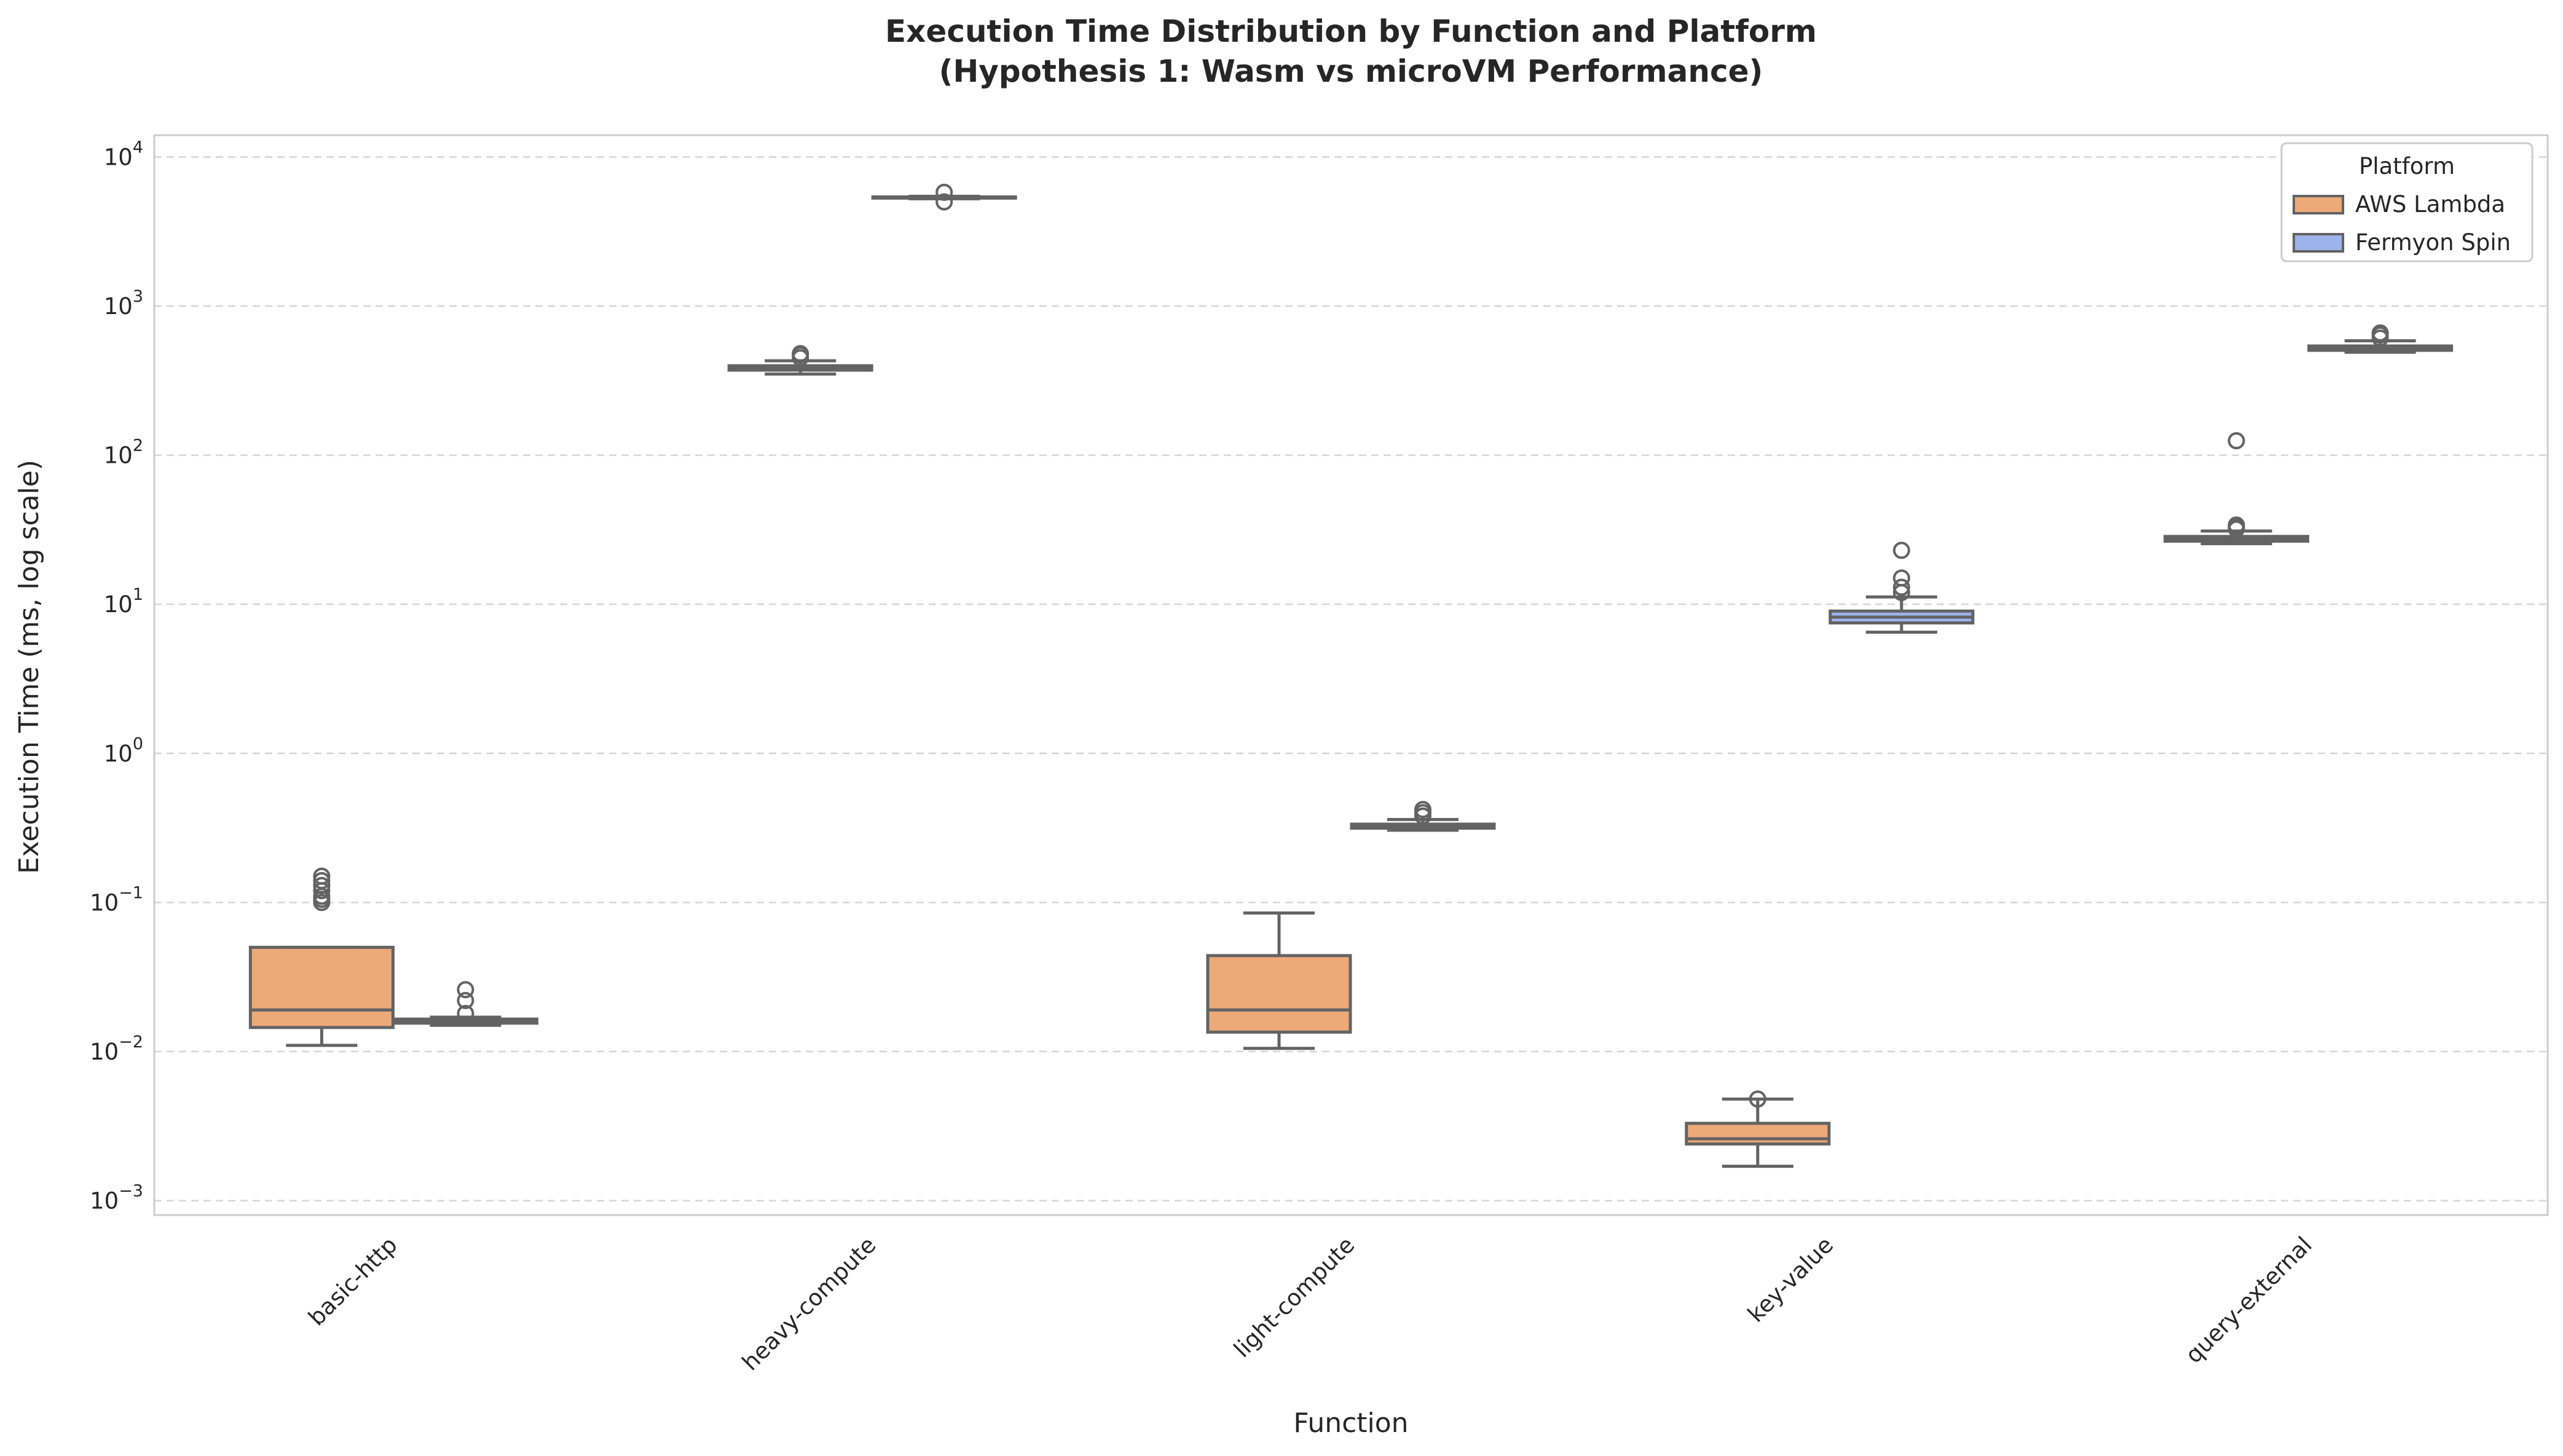 The image size is (2563, 1456). I want to click on box-fermyon-spin-query-external, so click(2381, 339).